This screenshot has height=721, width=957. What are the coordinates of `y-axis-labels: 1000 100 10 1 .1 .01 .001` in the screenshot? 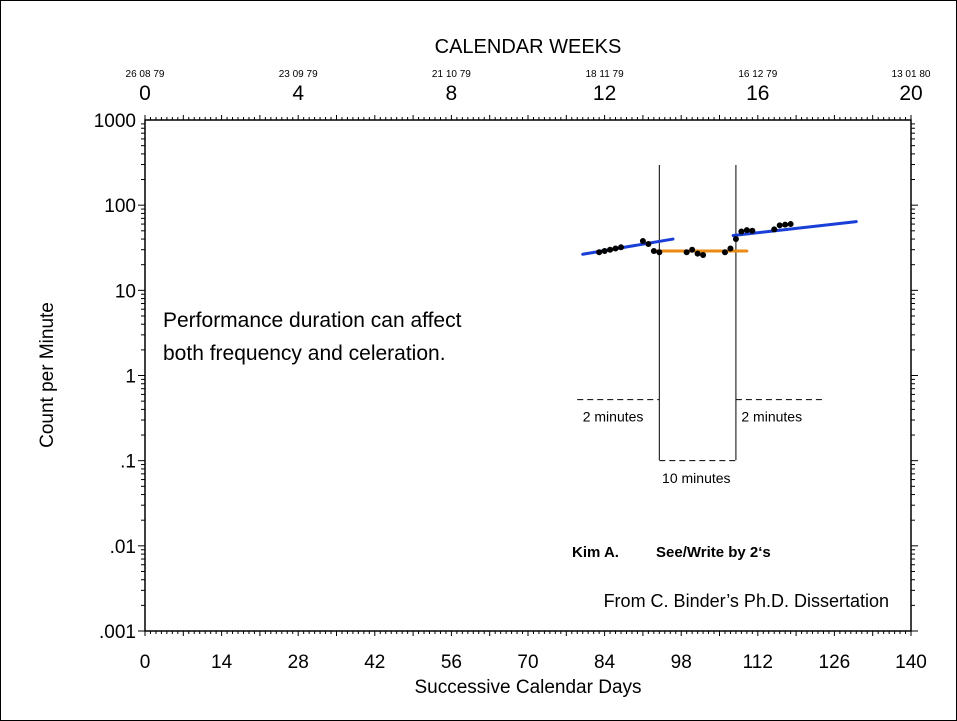 It's located at (115, 377).